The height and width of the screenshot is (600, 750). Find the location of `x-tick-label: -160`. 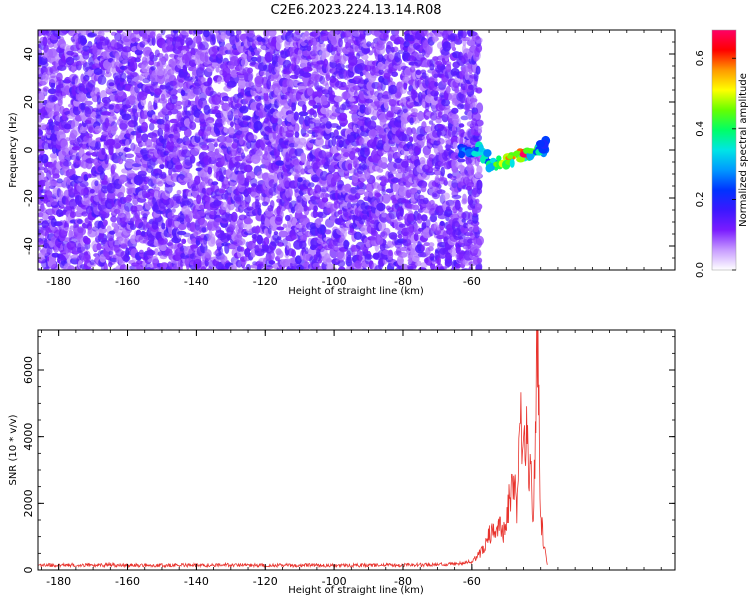

x-tick-label: -160 is located at coordinates (127, 281).